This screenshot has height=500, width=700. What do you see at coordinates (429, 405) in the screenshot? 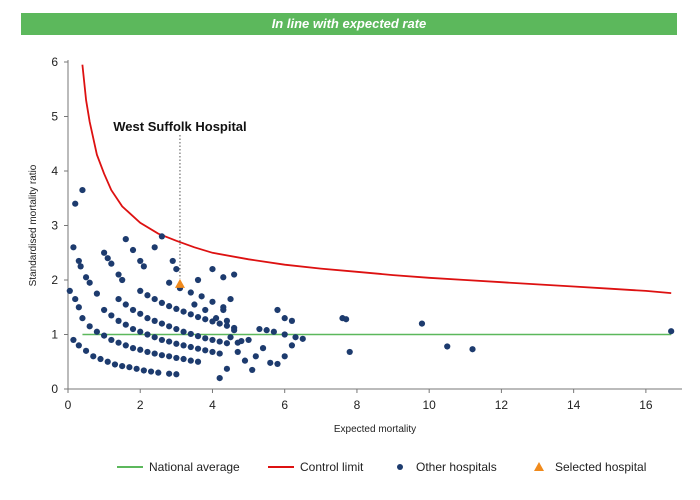
I see `x-tick-label: 10` at bounding box center [429, 405].